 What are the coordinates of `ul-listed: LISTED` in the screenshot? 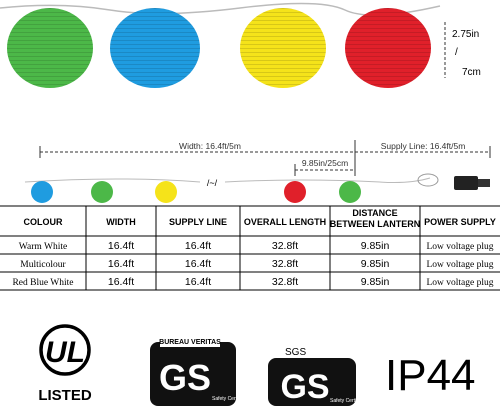 It's located at (65, 395).